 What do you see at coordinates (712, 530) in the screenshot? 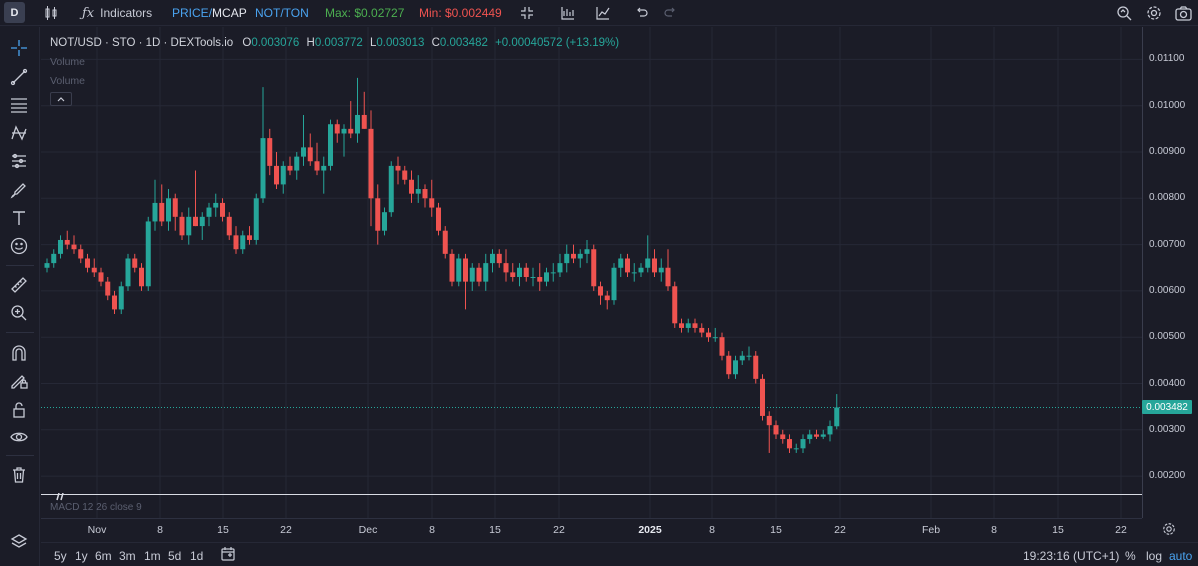
I see `time-tick-label: 8` at bounding box center [712, 530].